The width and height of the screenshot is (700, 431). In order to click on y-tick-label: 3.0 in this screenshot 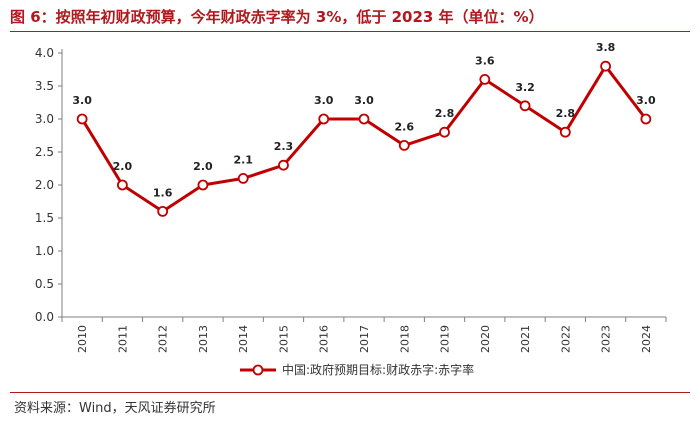, I will do `click(44, 119)`.